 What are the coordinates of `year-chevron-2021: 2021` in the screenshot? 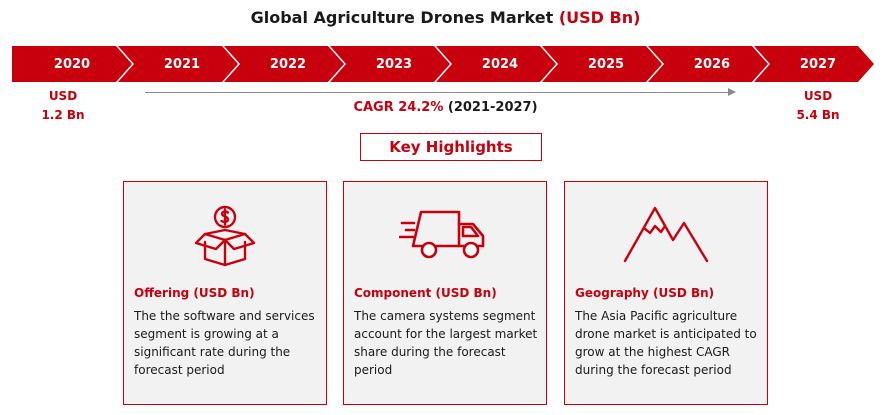 It's located at (178, 64).